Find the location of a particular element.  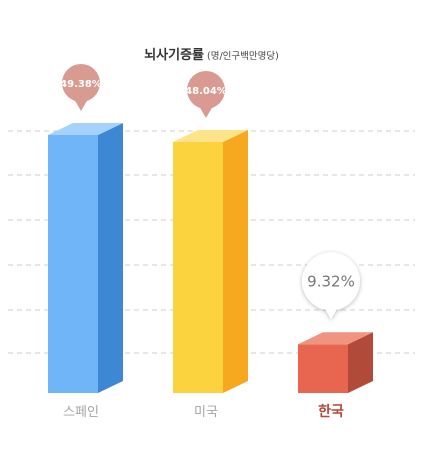

value-bubble-usa is located at coordinates (206, 89).